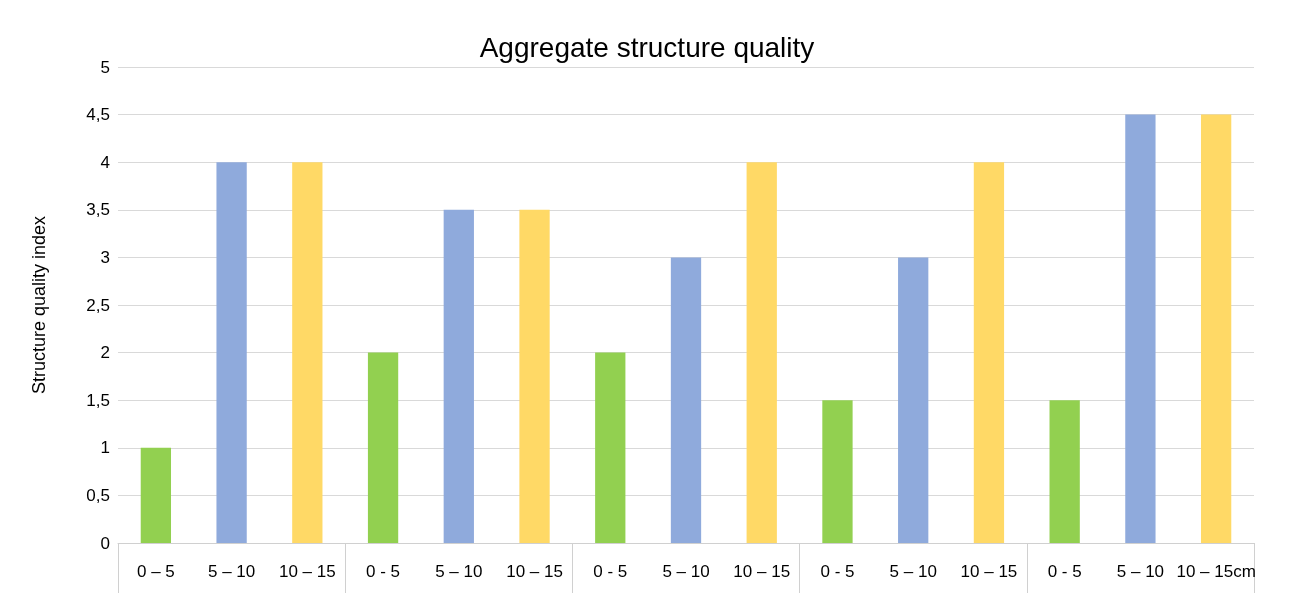 Image resolution: width=1294 pixels, height=606 pixels. Describe the element at coordinates (105, 67) in the screenshot. I see `y-tick-label: 5` at that location.